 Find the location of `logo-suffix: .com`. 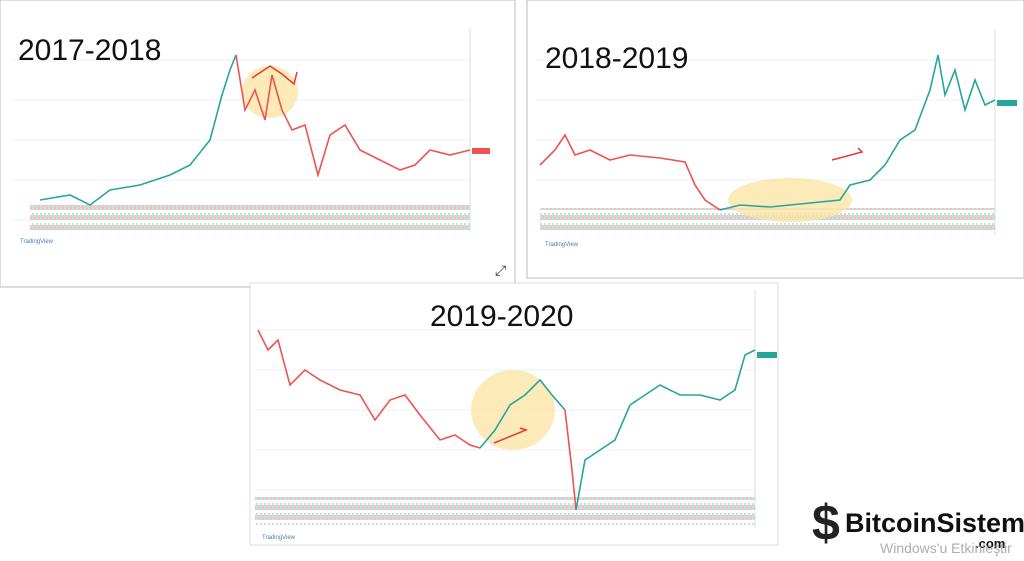

logo-suffix: .com is located at coordinates (990, 543).